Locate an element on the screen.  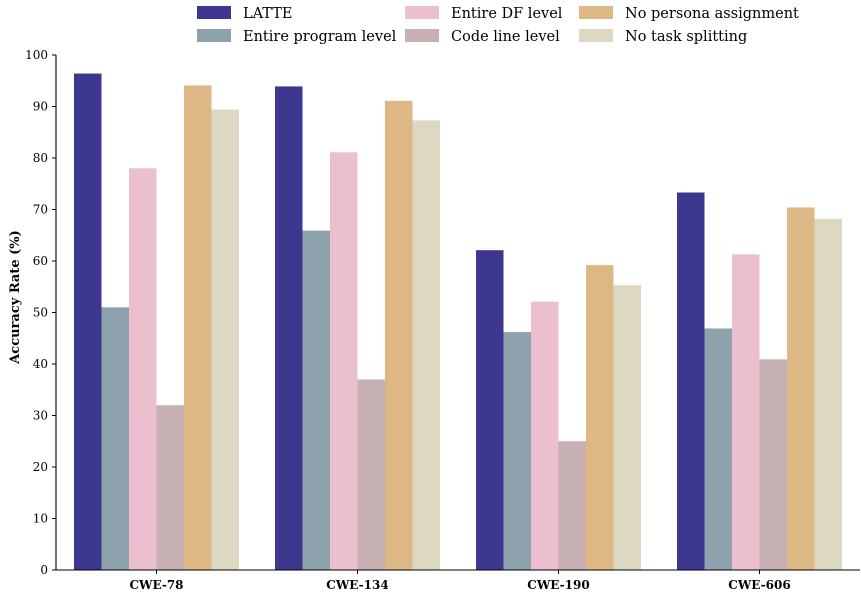
y-tick-label-80: 80 is located at coordinates (40, 158).